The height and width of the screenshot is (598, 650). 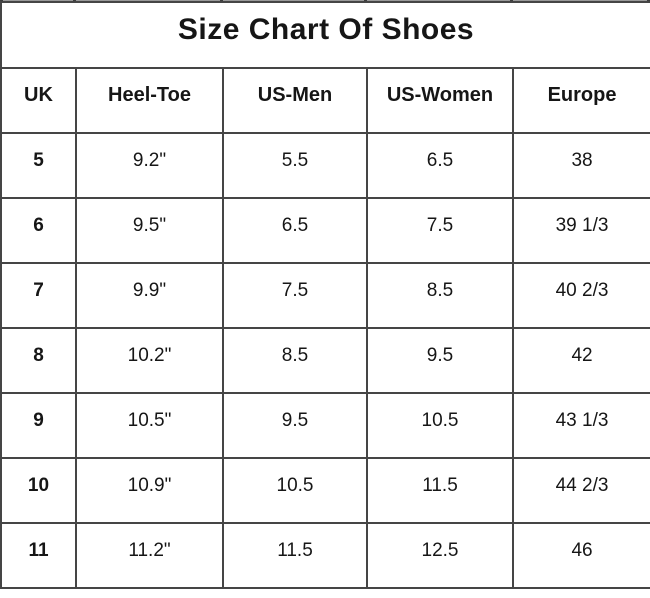 What do you see at coordinates (295, 425) in the screenshot?
I see `cell-us-men: 9.5` at bounding box center [295, 425].